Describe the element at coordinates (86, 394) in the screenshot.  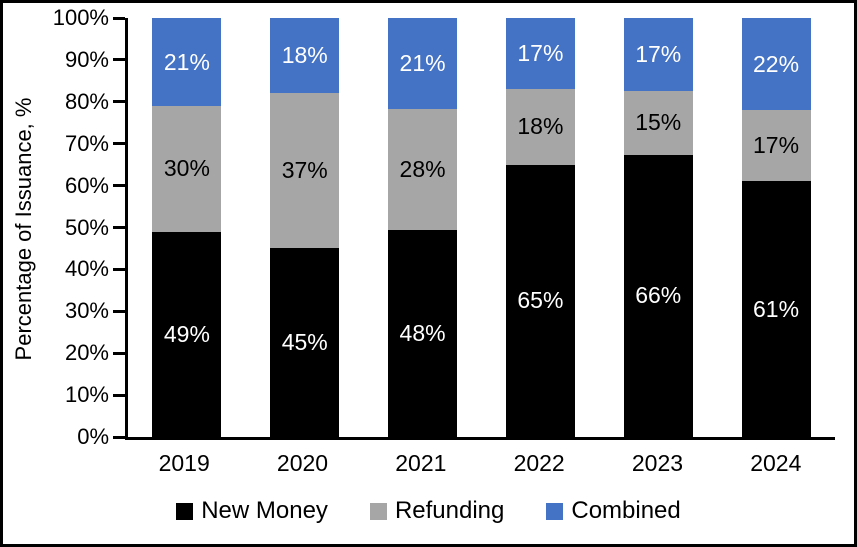
I see `y-tick-label: 10%` at that location.